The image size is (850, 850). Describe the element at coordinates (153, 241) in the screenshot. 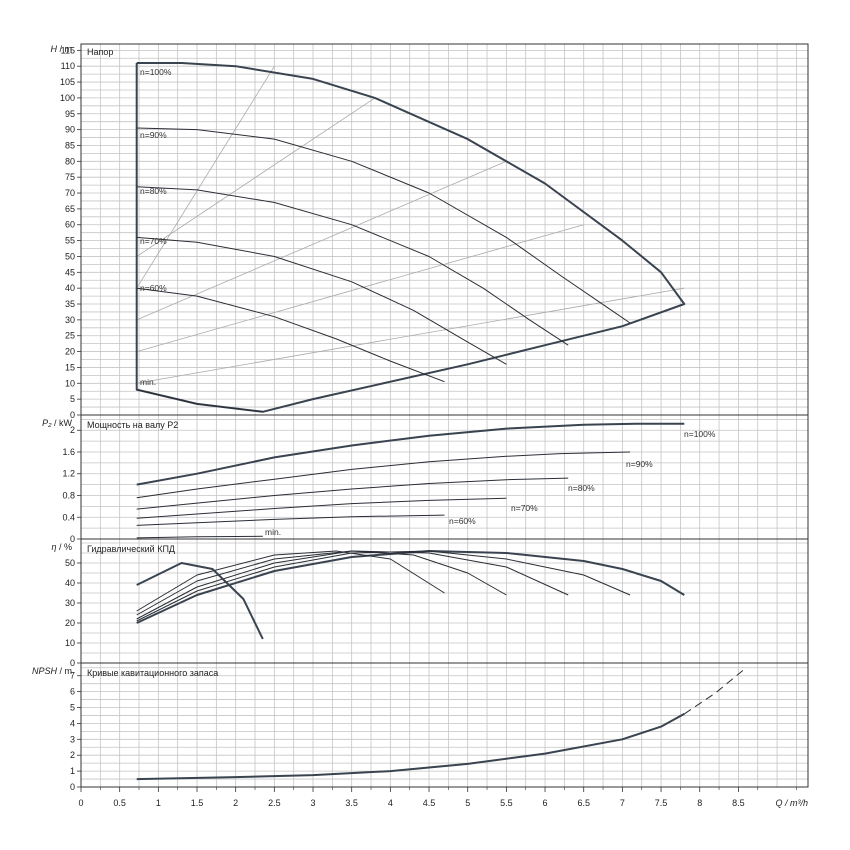

I see `head-label-n70: n=70%` at that location.